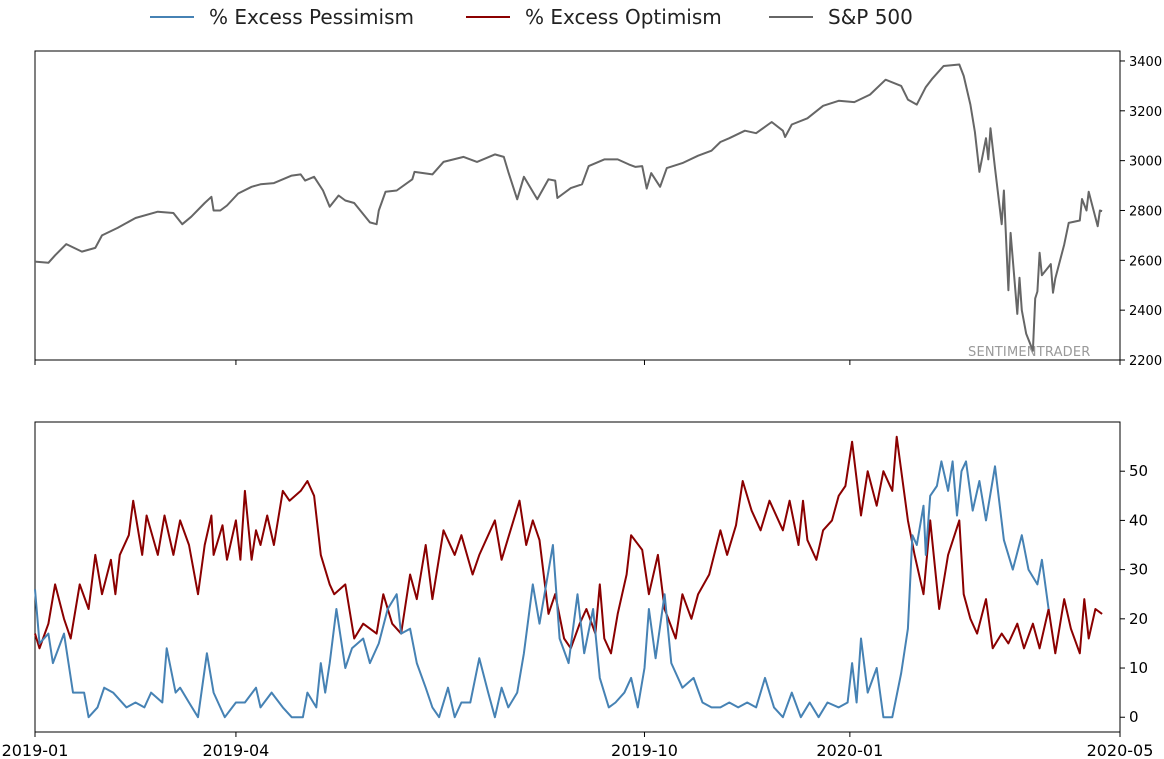 This screenshot has height=759, width=1164. What do you see at coordinates (1145, 211) in the screenshot?
I see `y-tick-label: 2800` at bounding box center [1145, 211].